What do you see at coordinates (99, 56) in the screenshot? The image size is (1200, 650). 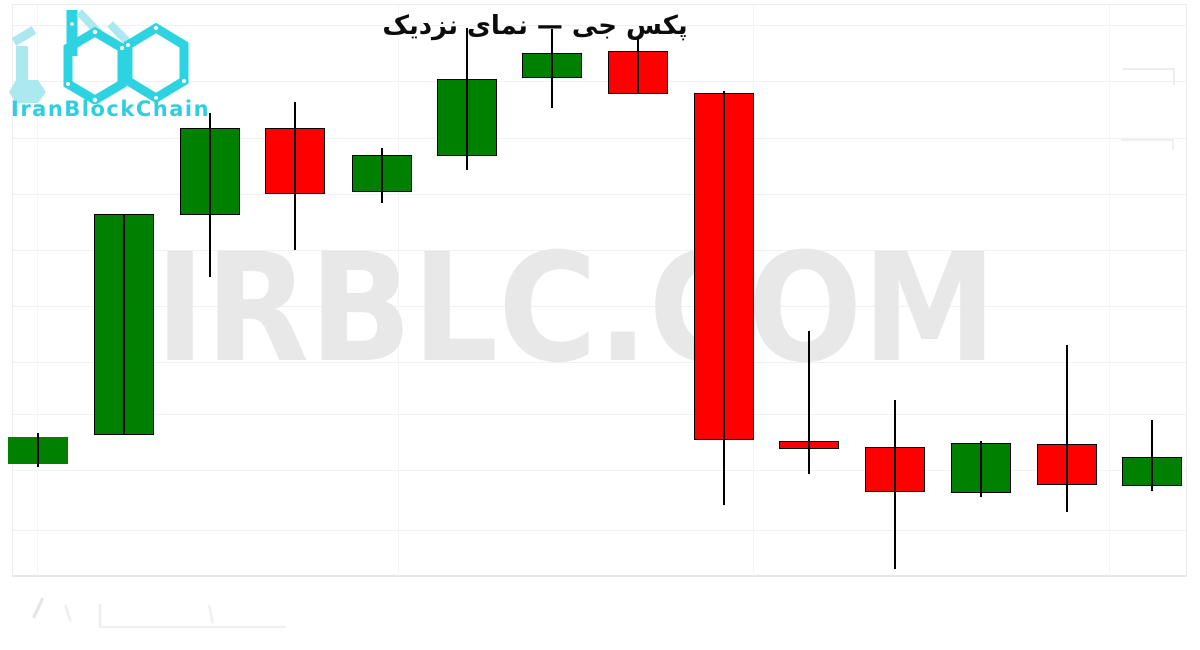 I see `iranblockchain-logo-icon` at bounding box center [99, 56].